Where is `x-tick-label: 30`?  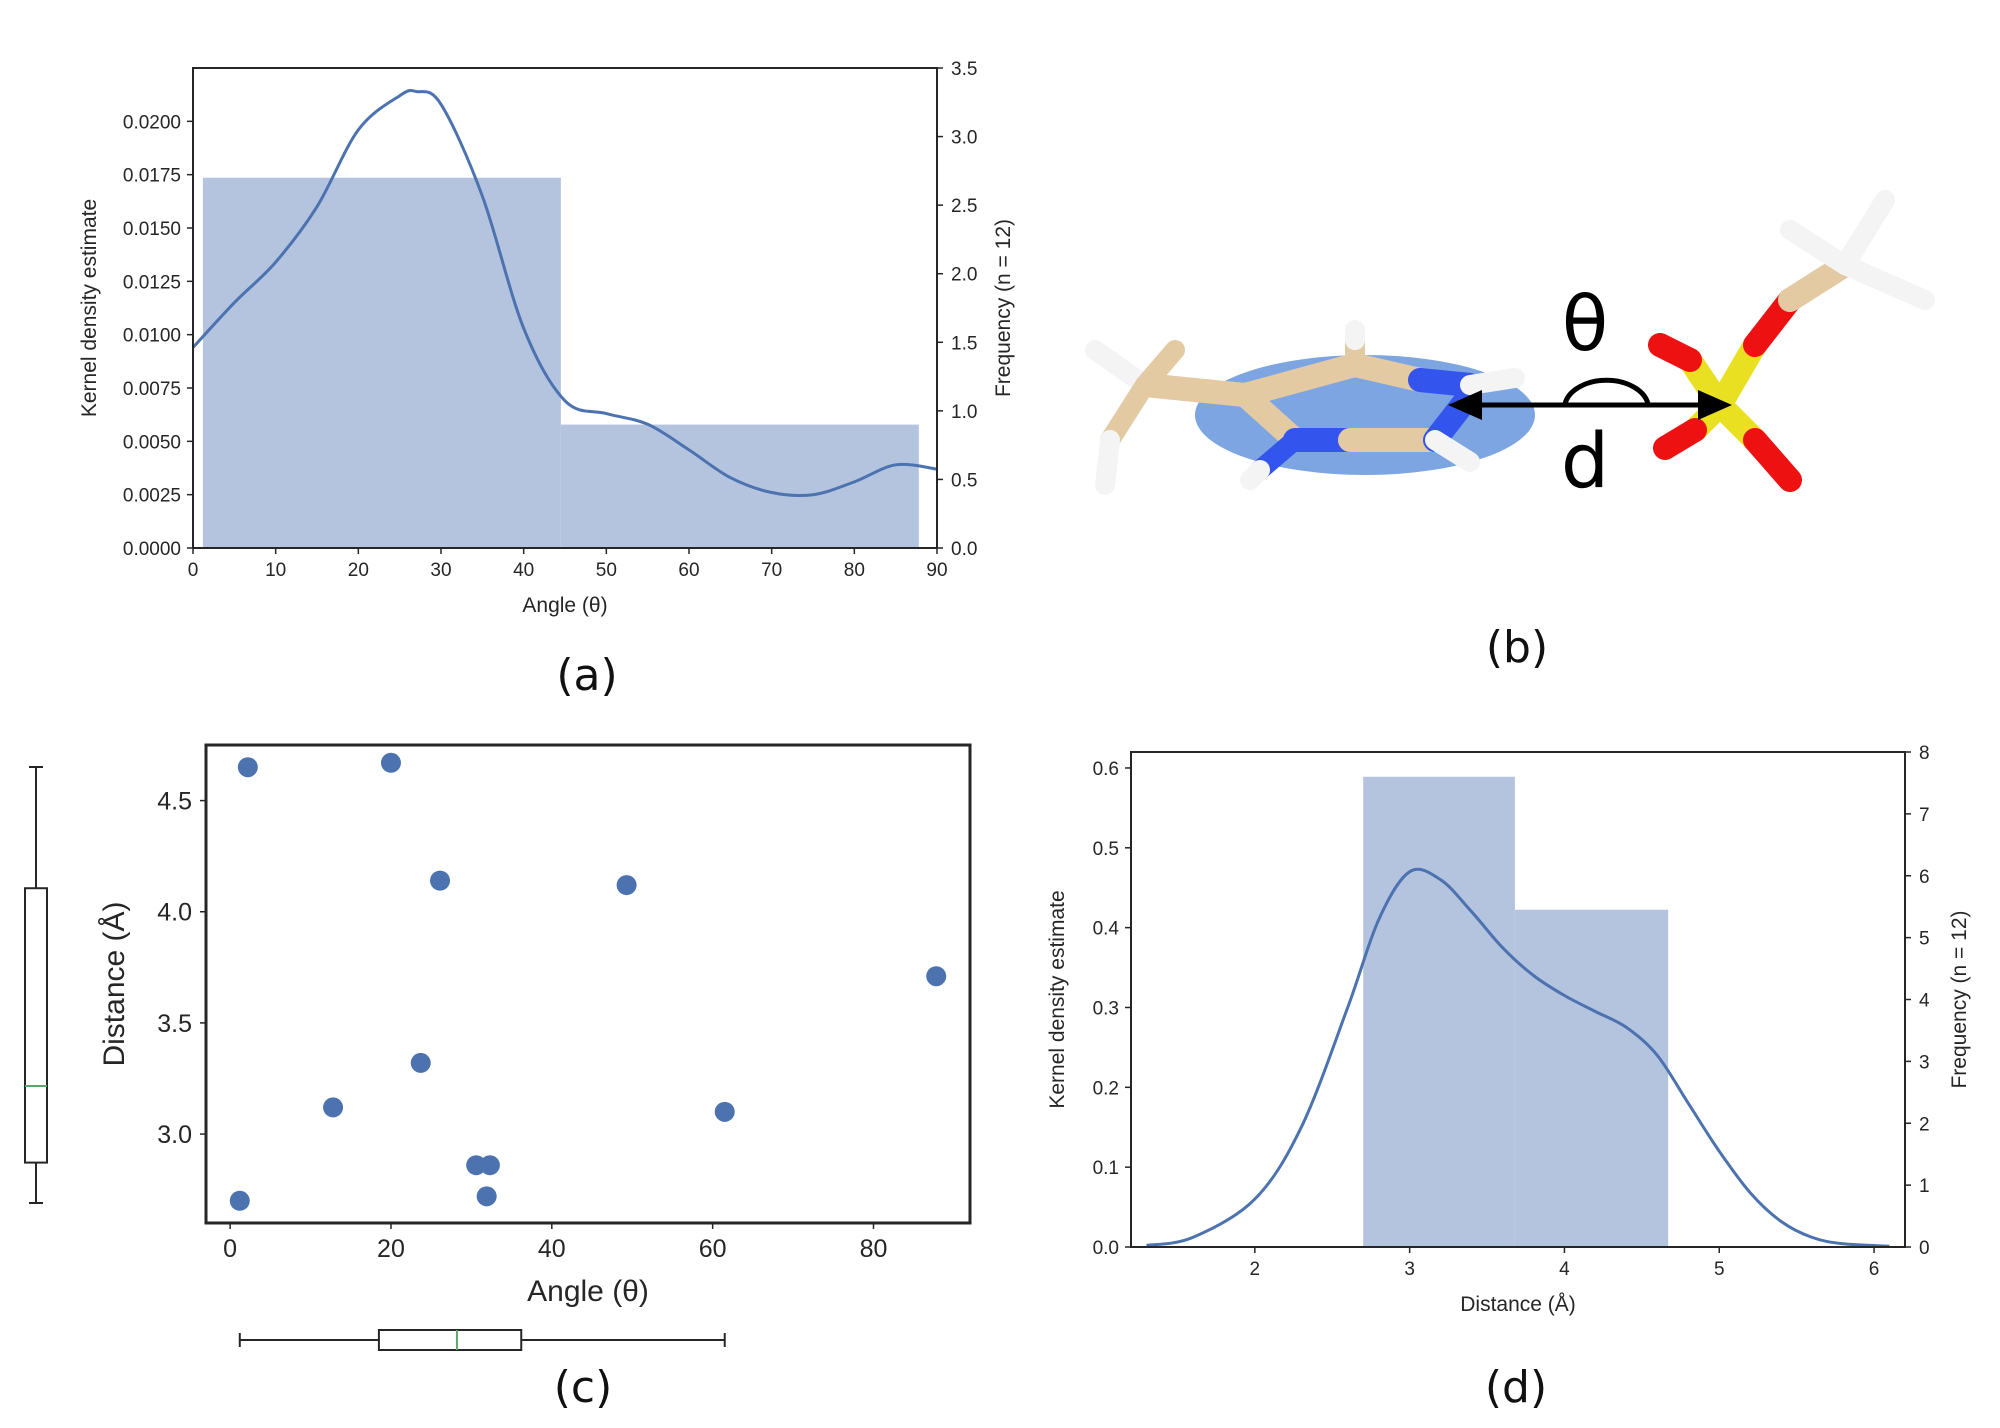
x-tick-label: 30 is located at coordinates (440, 570).